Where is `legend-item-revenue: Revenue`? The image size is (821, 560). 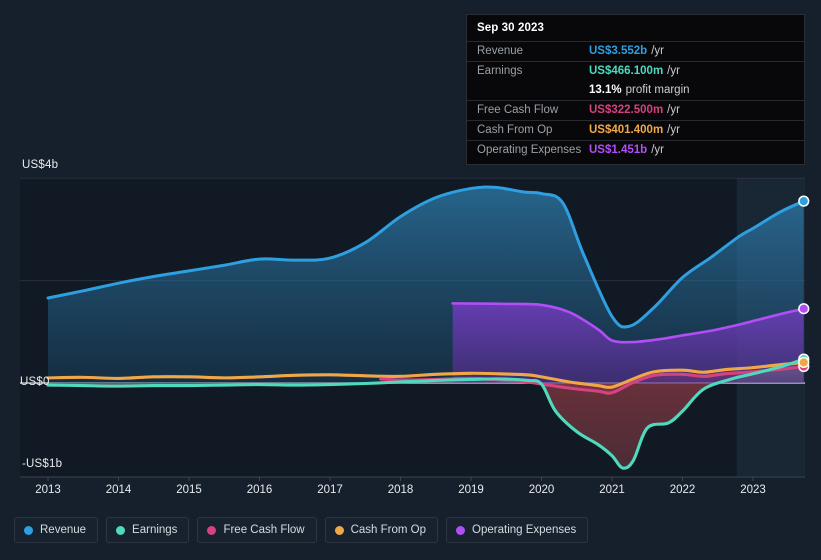
legend-item-revenue: Revenue is located at coordinates (56, 530).